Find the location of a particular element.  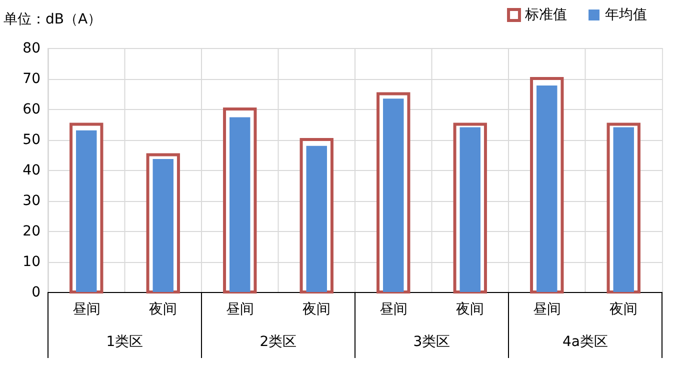

text: 4a类区 is located at coordinates (585, 342).